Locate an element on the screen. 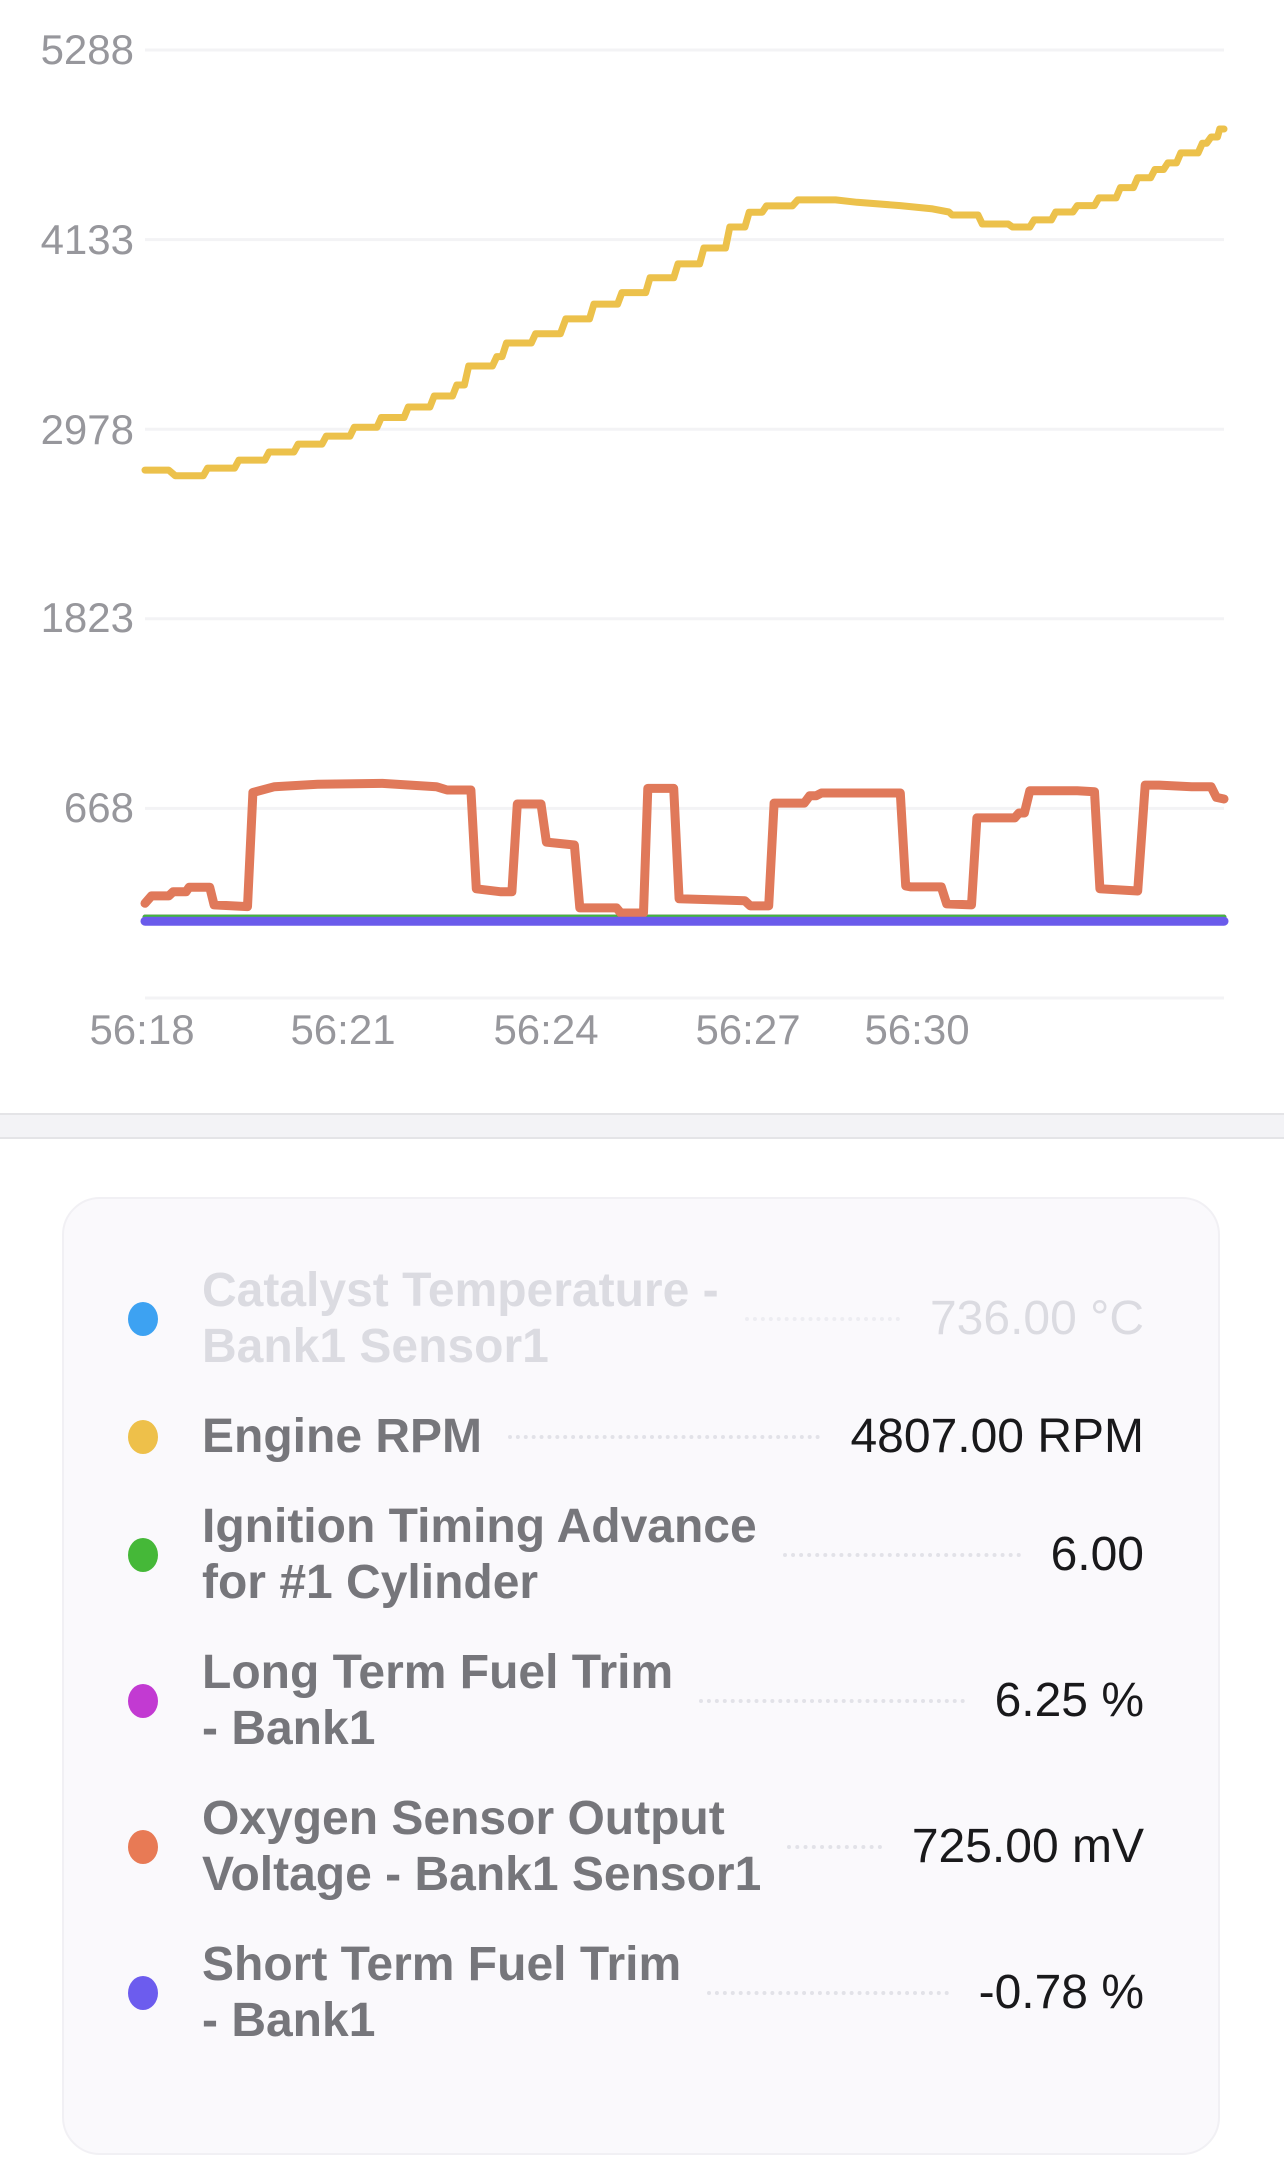 The width and height of the screenshot is (1284, 2163). y-axis-tick-label: 1823 is located at coordinates (87, 617).